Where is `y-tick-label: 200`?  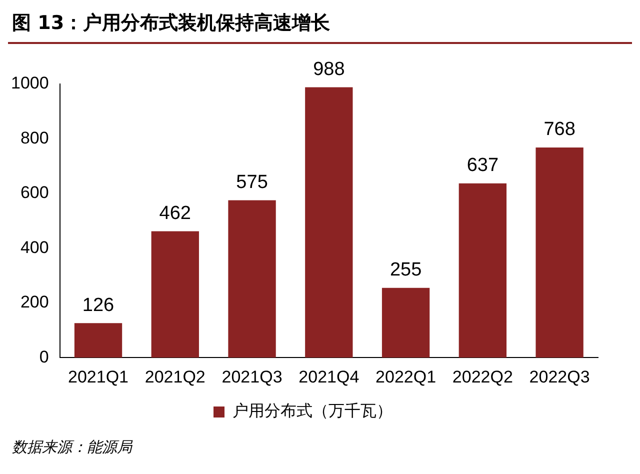 y-tick-label: 200 is located at coordinates (34, 302).